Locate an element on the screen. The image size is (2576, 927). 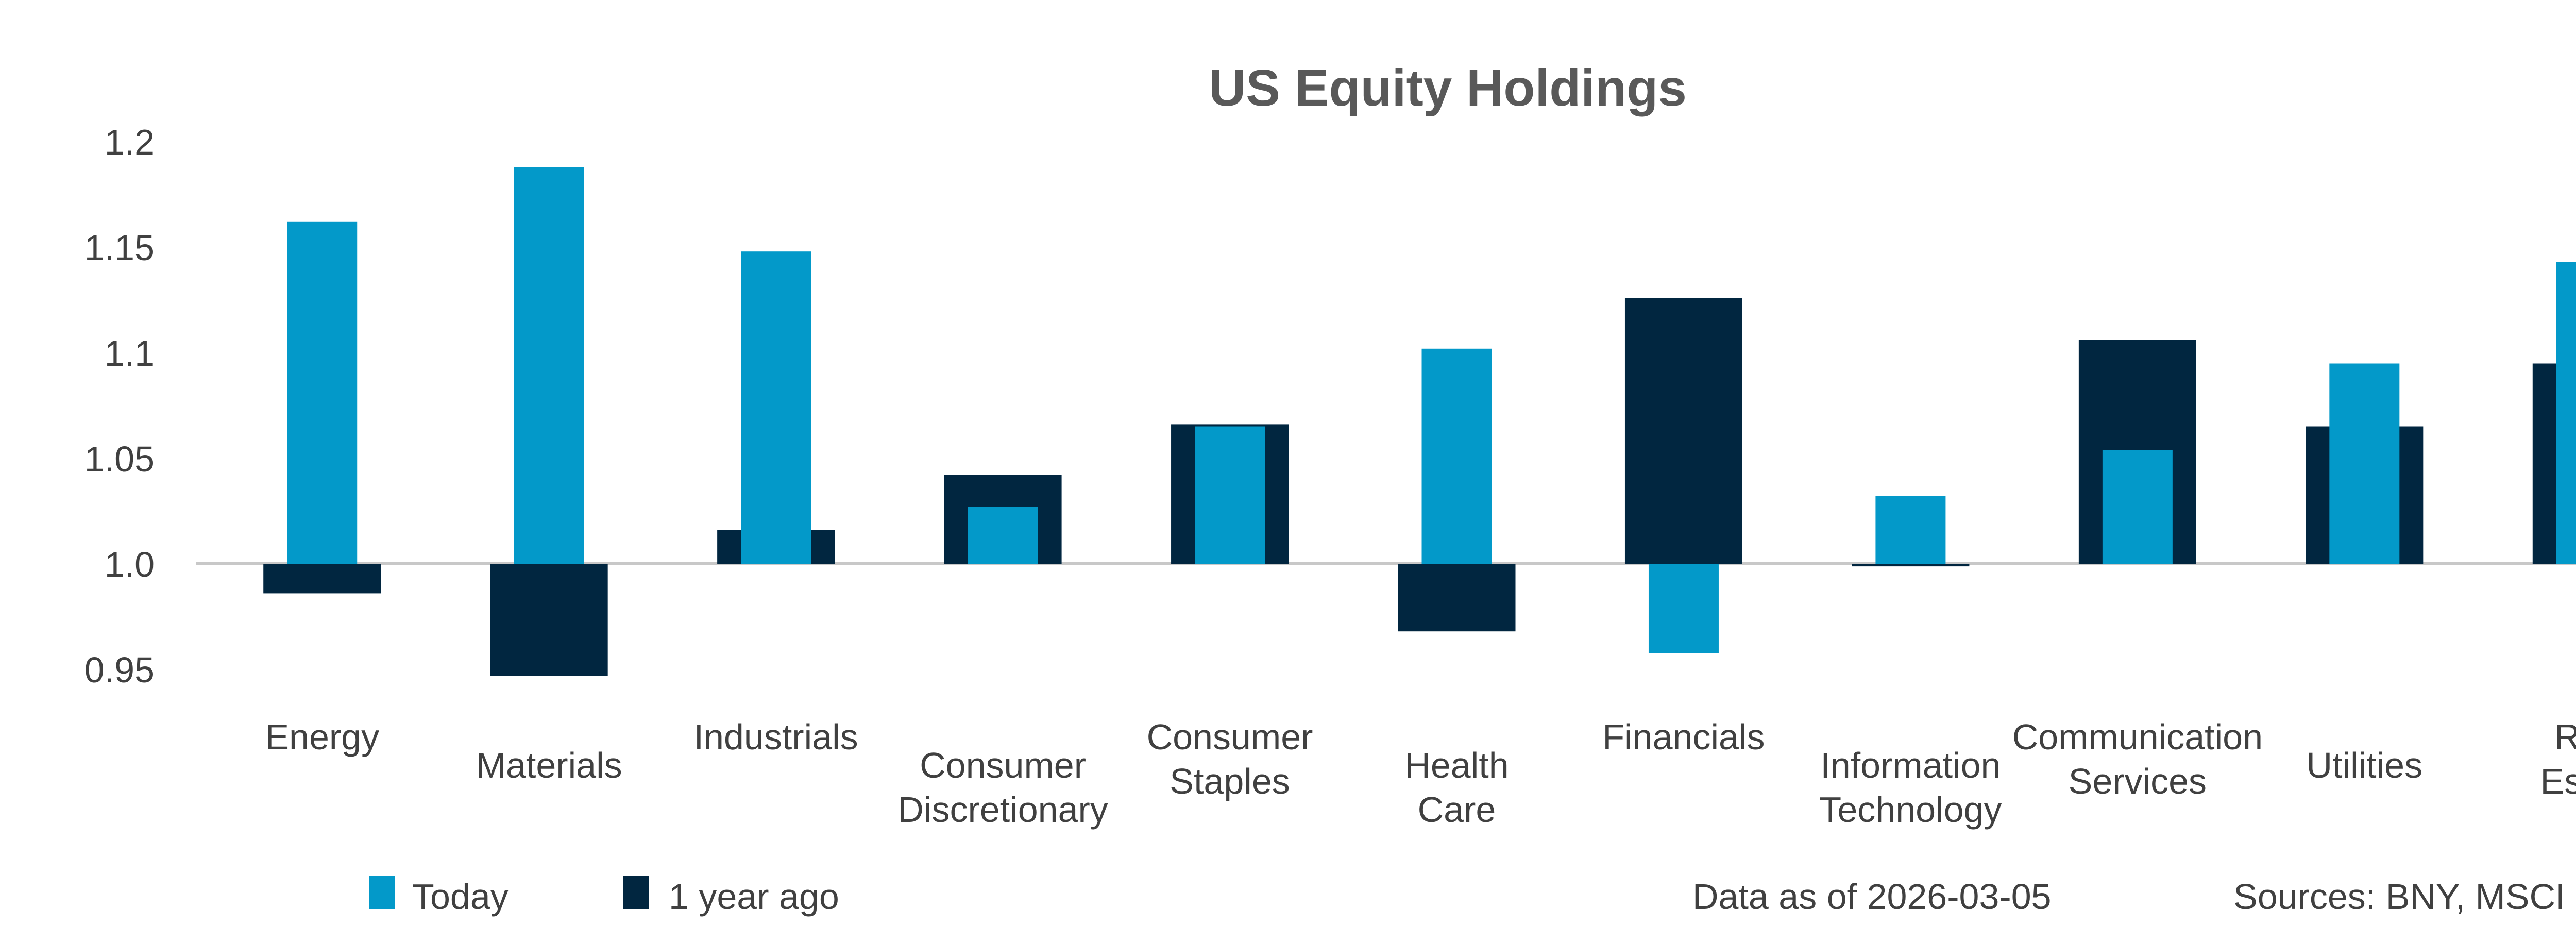
bar-1-year-ago-financials is located at coordinates (1683, 431).